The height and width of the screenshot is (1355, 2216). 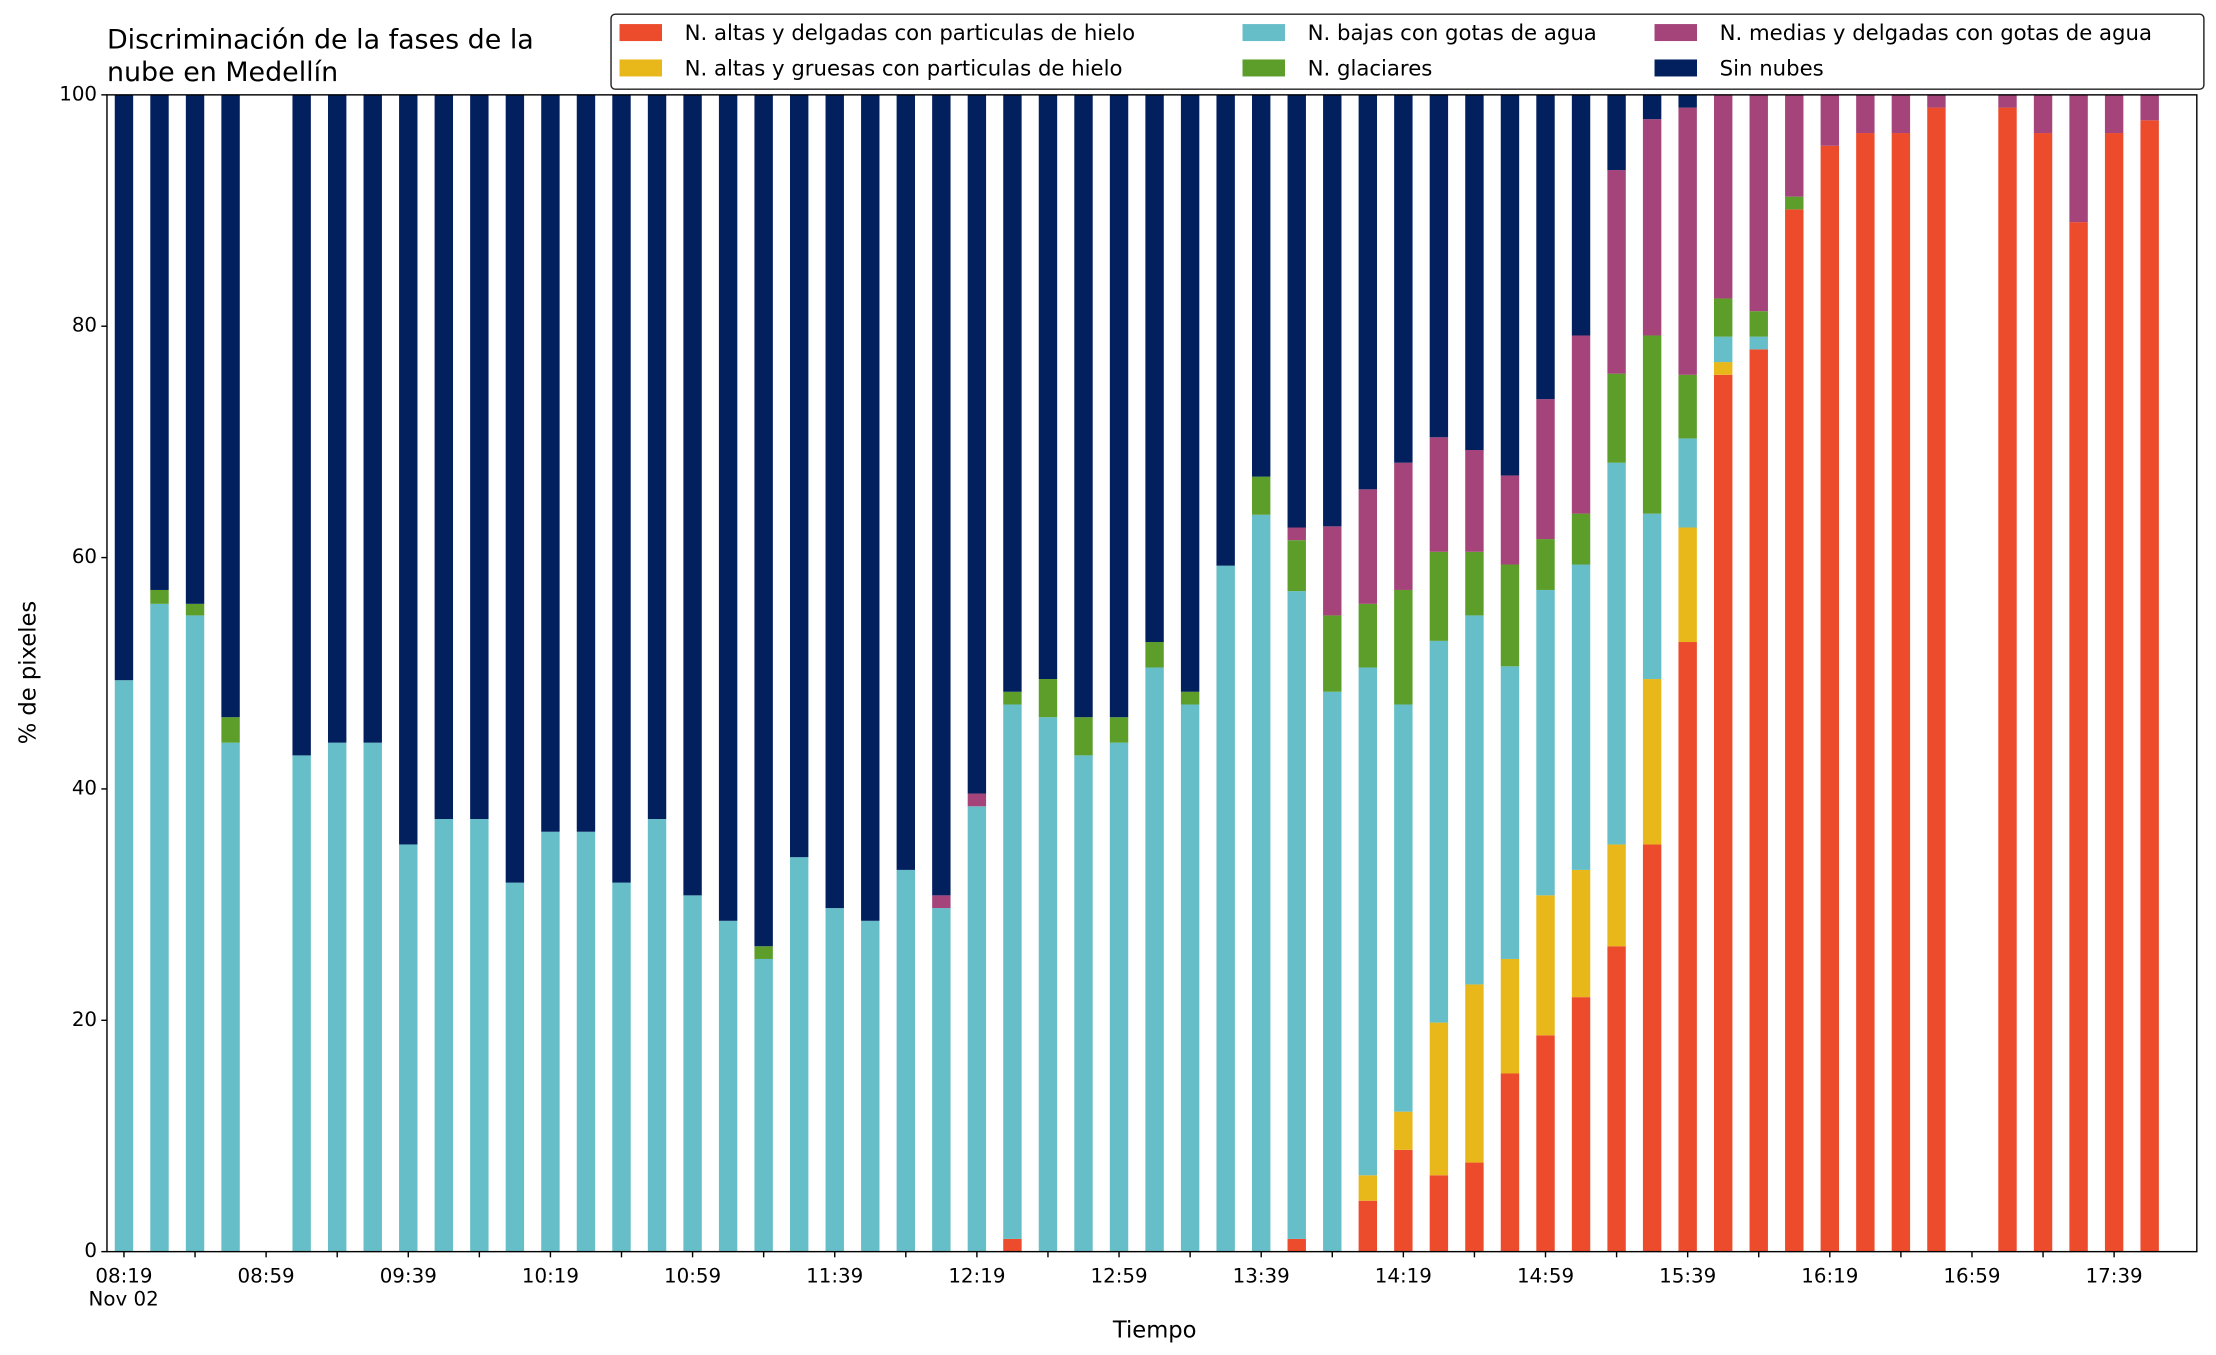 What do you see at coordinates (1118, 1276) in the screenshot?
I see `x-tick-label: 12:59` at bounding box center [1118, 1276].